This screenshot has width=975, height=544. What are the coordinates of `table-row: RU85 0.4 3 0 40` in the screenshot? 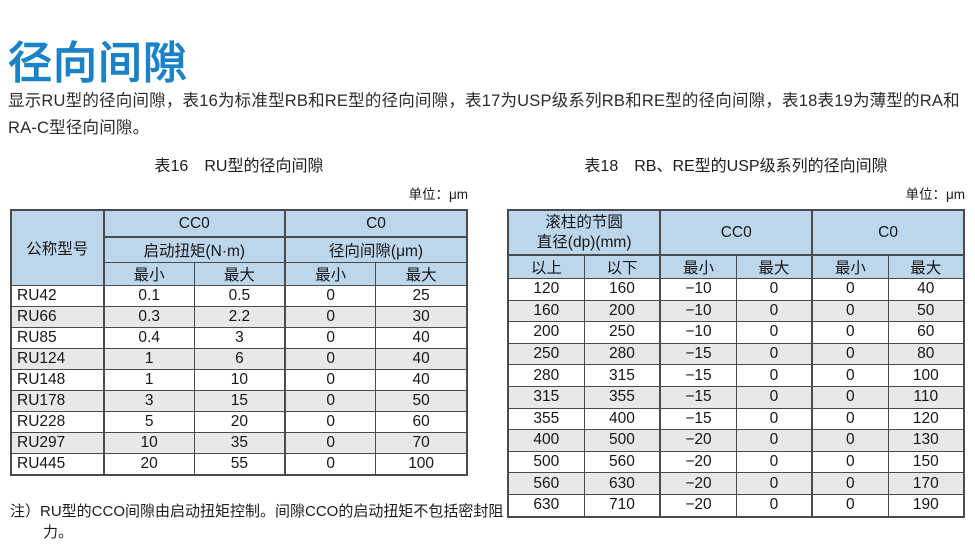 It's located at (239, 338).